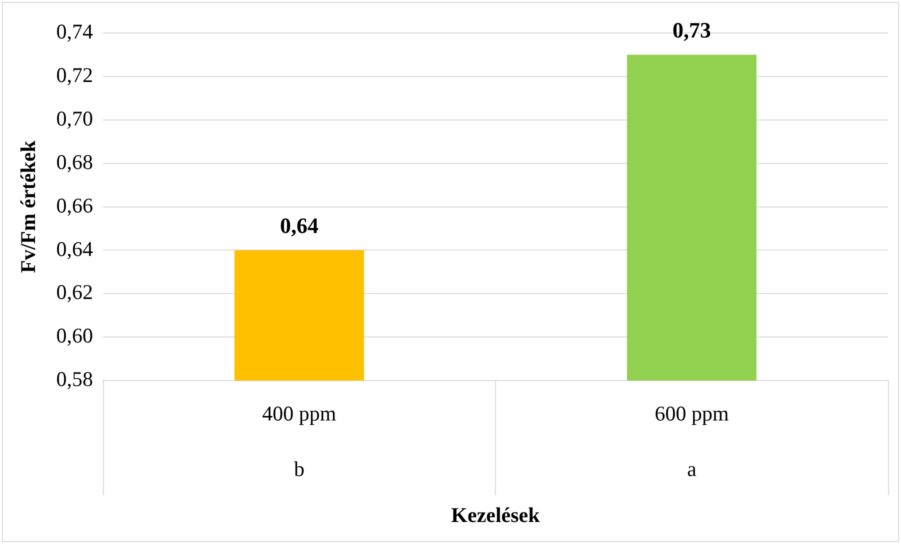 This screenshot has width=901, height=544. What do you see at coordinates (74, 292) in the screenshot?
I see `y-tick-label: 0,62` at bounding box center [74, 292].